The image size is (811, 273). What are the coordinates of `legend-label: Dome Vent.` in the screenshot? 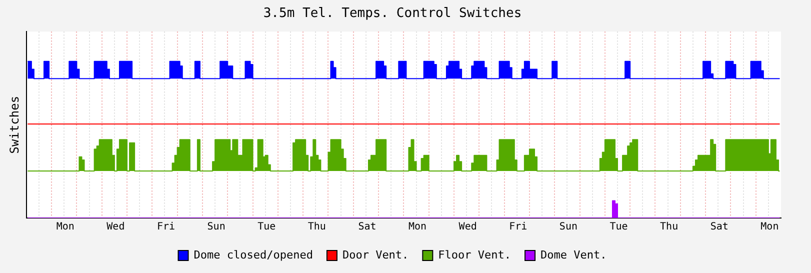 It's located at (573, 255).